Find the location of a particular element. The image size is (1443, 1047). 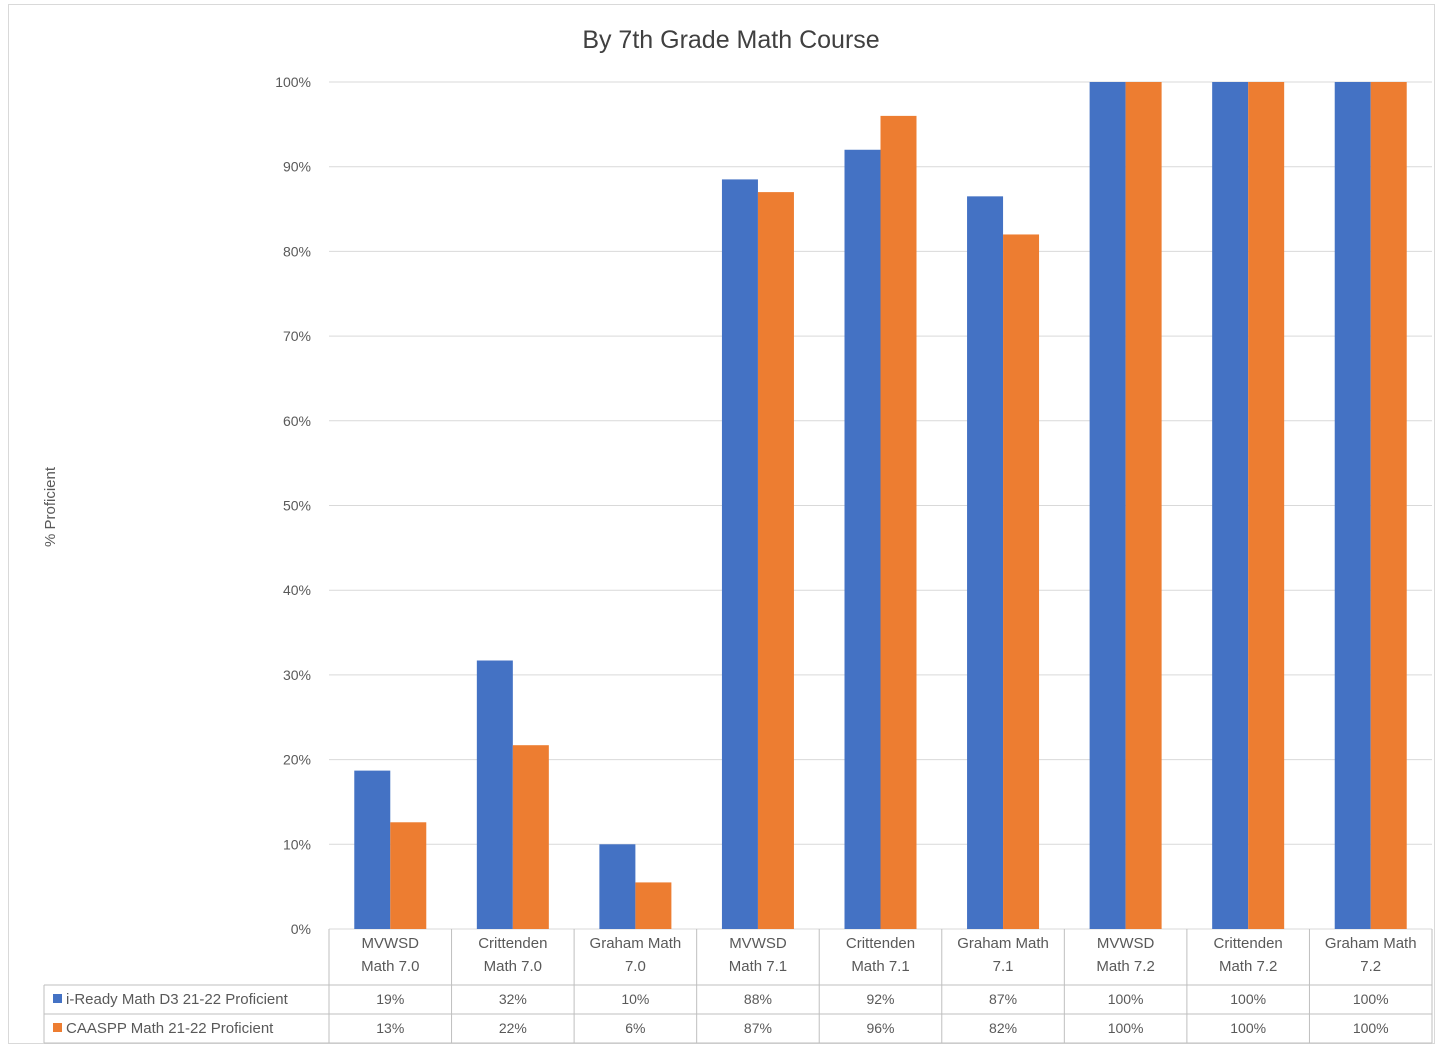

y-tick-label: 100% is located at coordinates (293, 82).